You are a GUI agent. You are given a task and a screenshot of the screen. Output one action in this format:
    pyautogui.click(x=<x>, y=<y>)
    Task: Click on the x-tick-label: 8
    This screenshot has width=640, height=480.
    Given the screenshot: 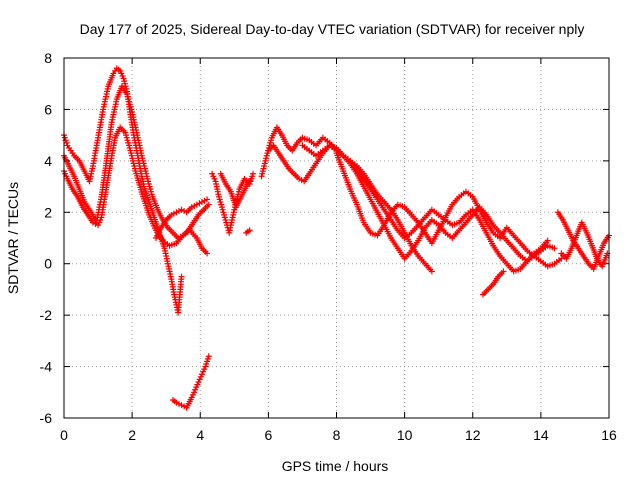 What is the action you would take?
    pyautogui.click(x=337, y=435)
    